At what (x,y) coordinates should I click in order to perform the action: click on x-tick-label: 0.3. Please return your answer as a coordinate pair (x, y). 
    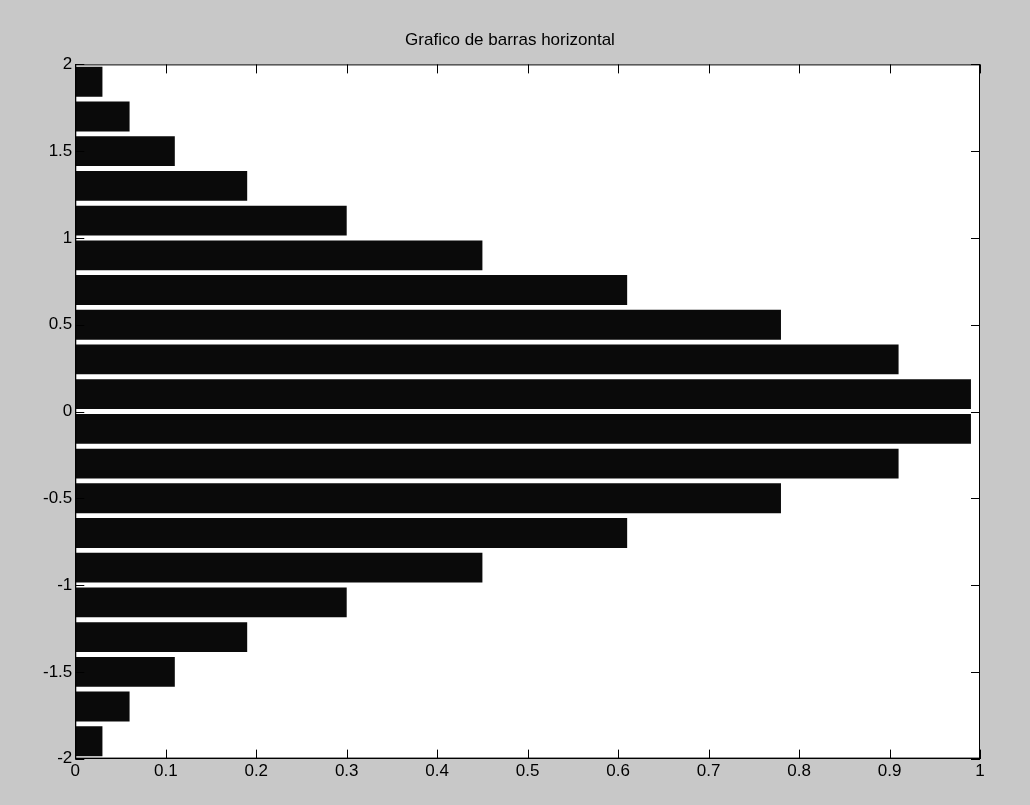
    Looking at the image, I should click on (346, 771).